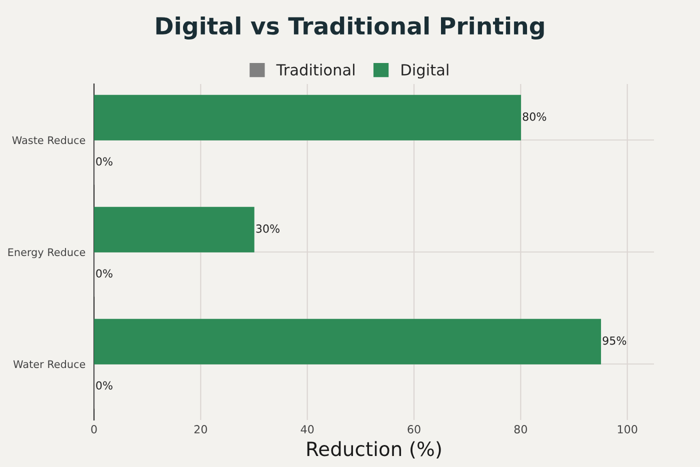 This screenshot has height=467, width=700. I want to click on x-tick-label: 0, so click(94, 429).